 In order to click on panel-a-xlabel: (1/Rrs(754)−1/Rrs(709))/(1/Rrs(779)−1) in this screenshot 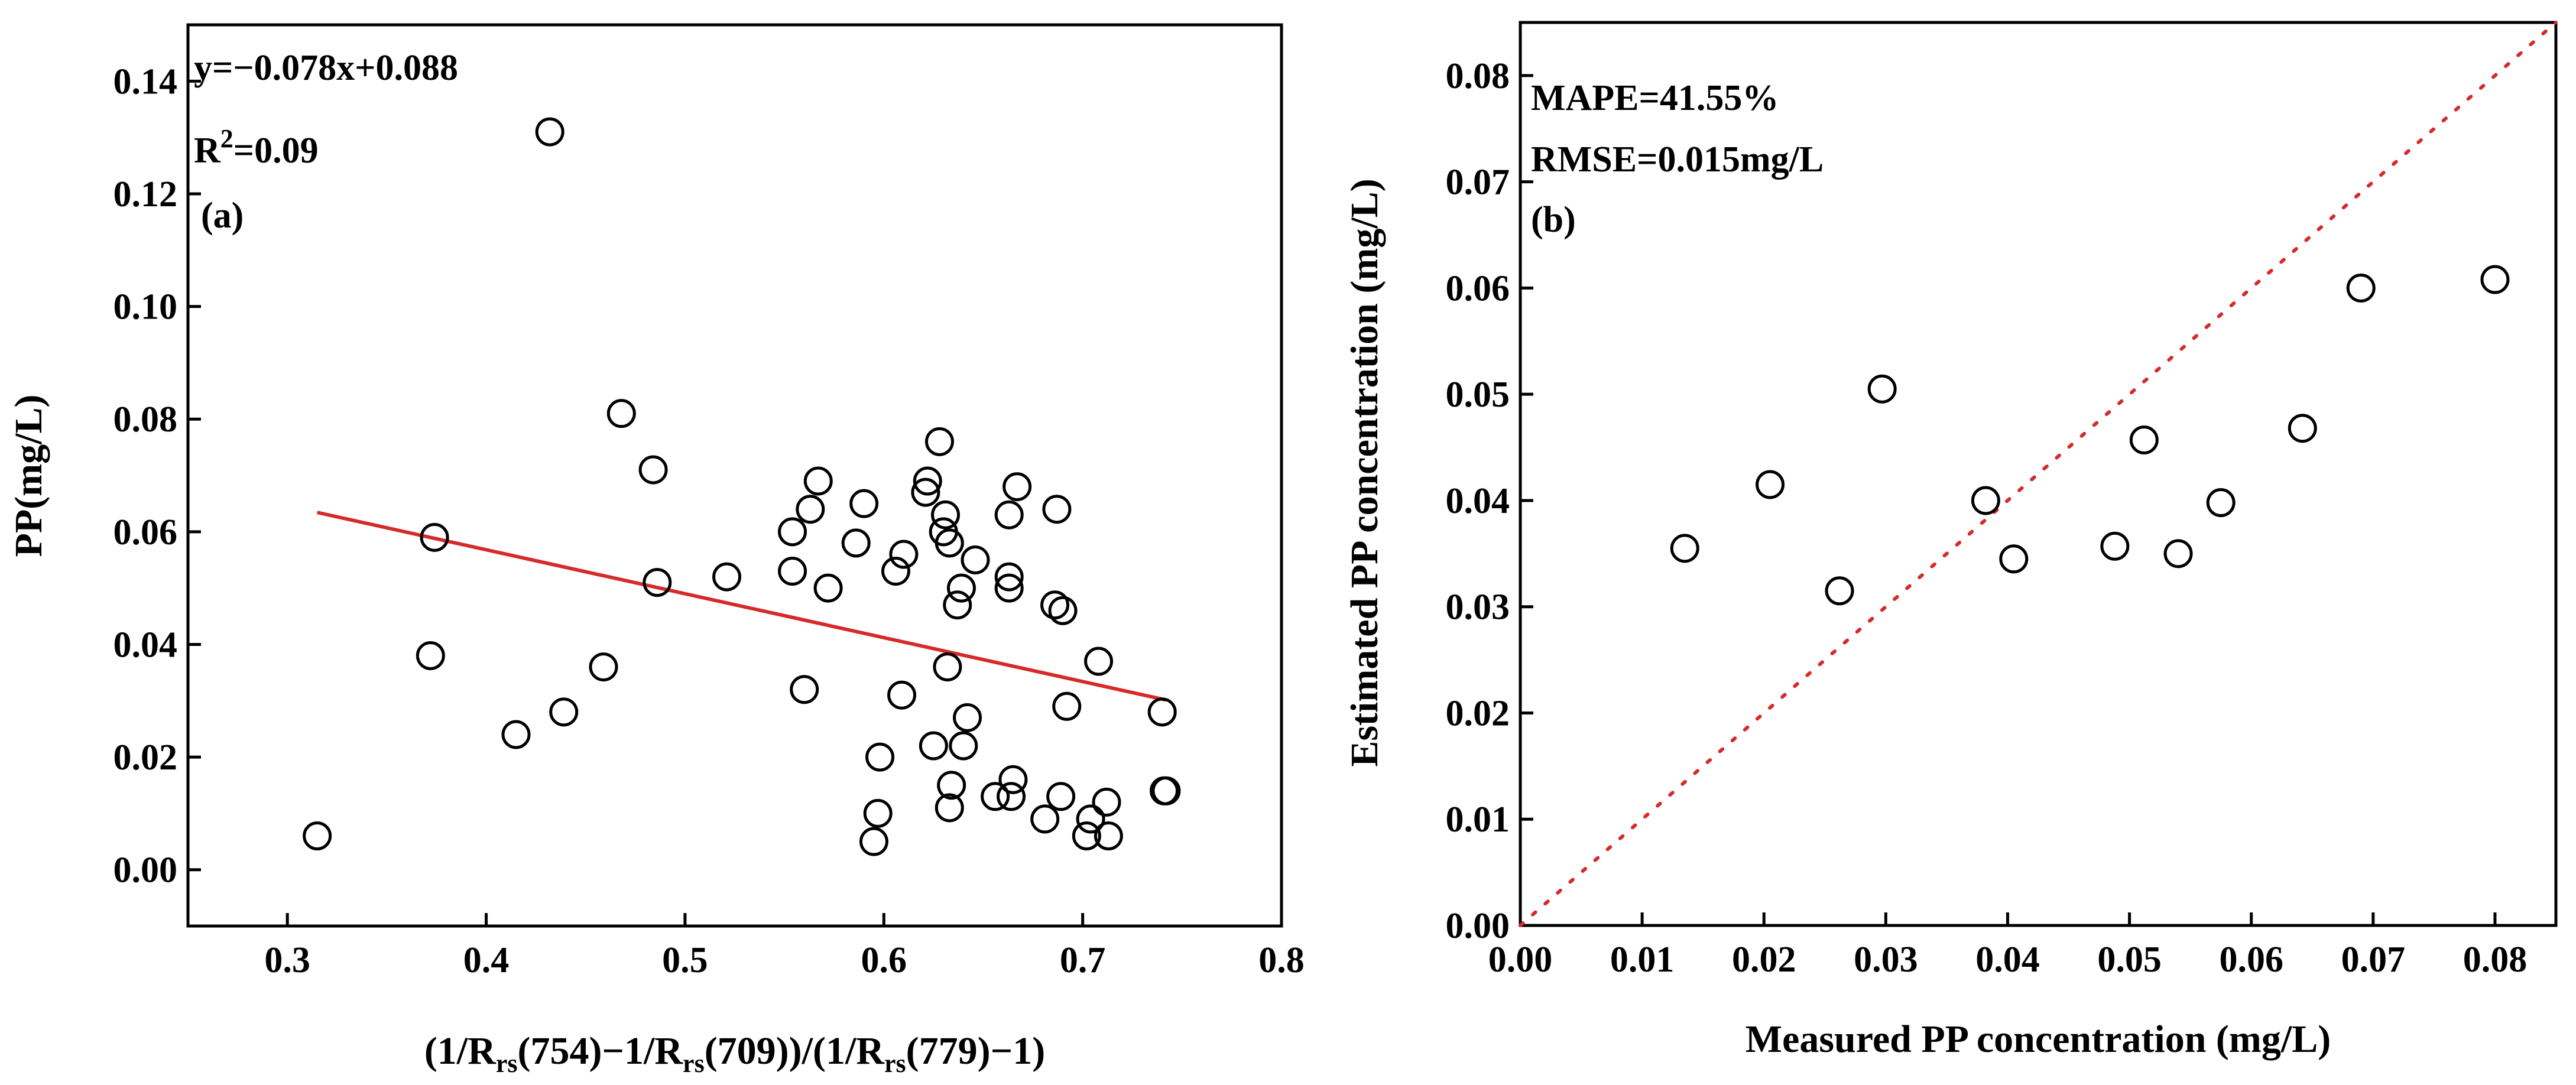, I will do `click(734, 1053)`.